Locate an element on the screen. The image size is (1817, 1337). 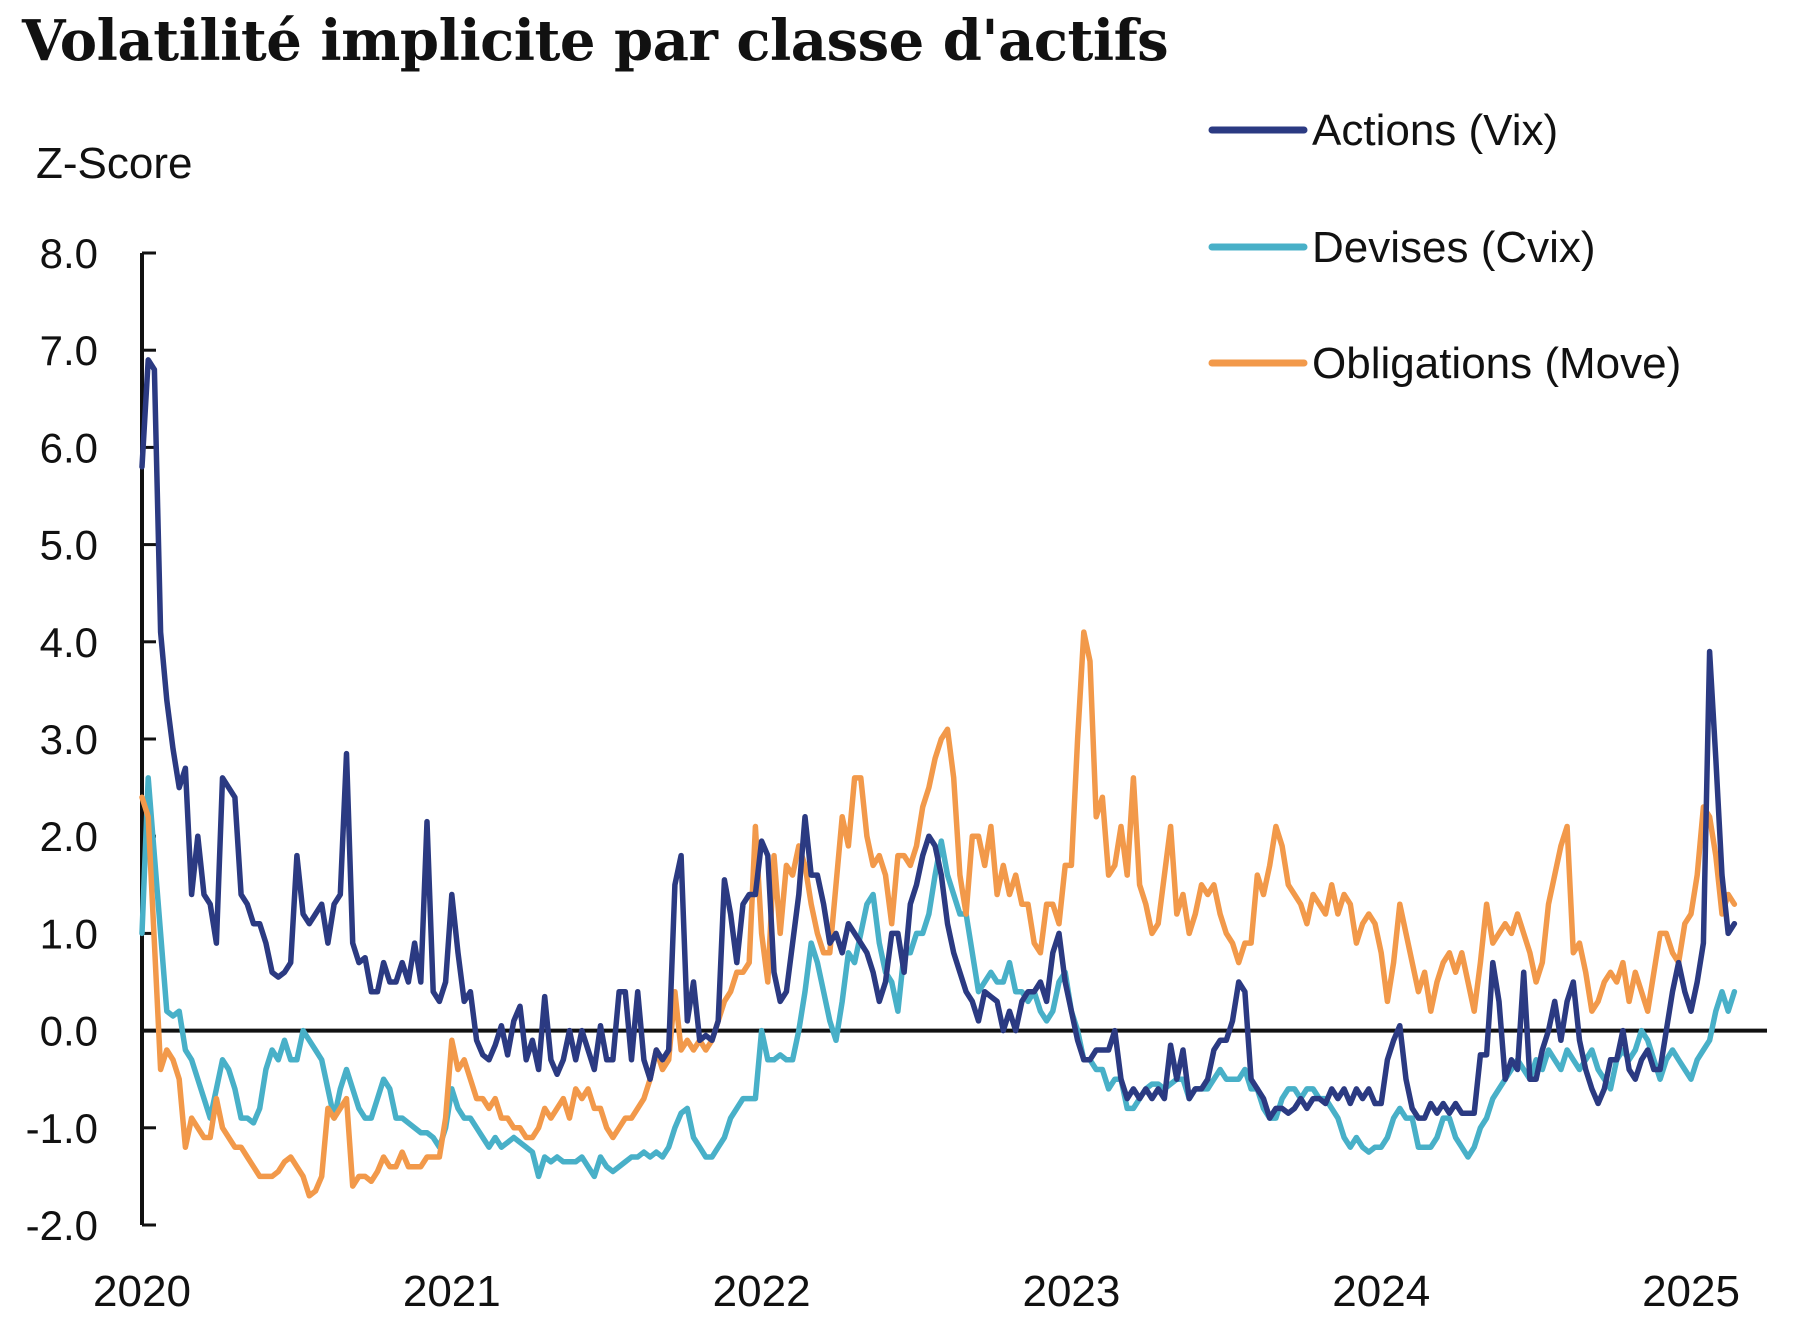
x-tick-label: 2025 is located at coordinates (1691, 1291).